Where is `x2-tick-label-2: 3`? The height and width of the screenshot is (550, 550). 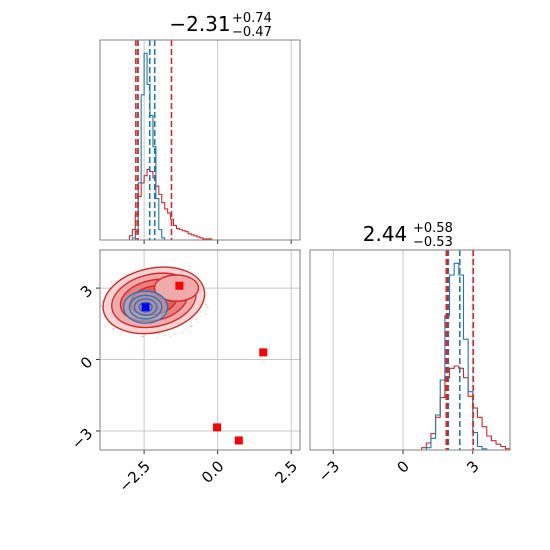 x2-tick-label-2: 3 is located at coordinates (472, 466).